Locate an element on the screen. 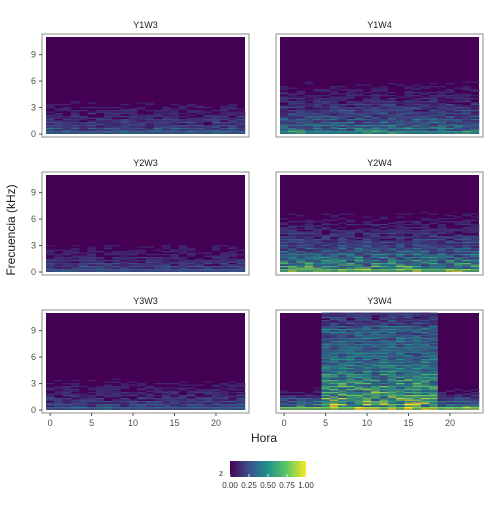 The height and width of the screenshot is (509, 498). x-tick-label: 20 is located at coordinates (216, 423).